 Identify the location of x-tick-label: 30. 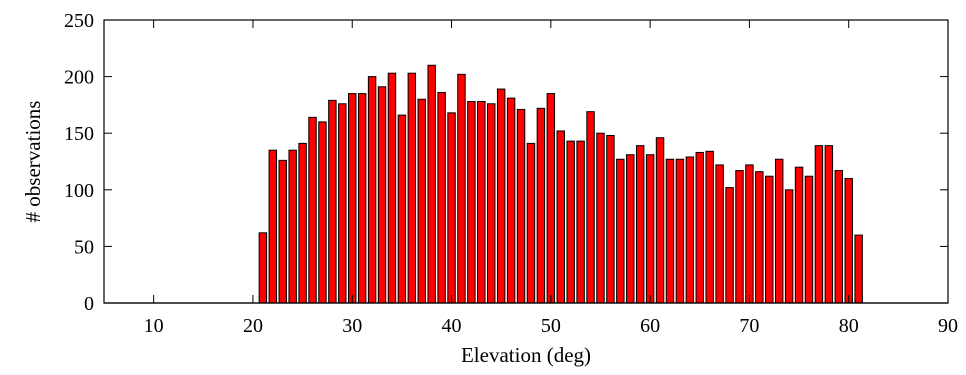
(352, 326).